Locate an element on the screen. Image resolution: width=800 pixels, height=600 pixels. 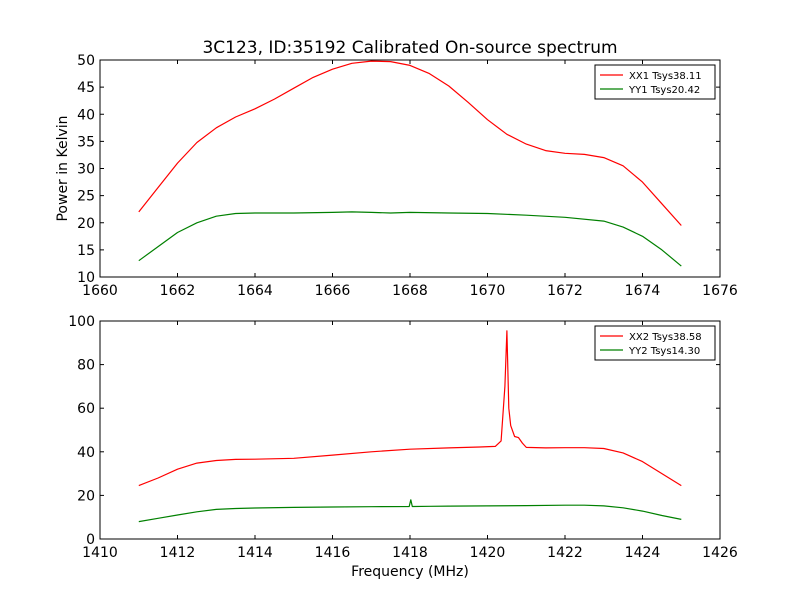
x-tick-label: 1418 is located at coordinates (410, 553).